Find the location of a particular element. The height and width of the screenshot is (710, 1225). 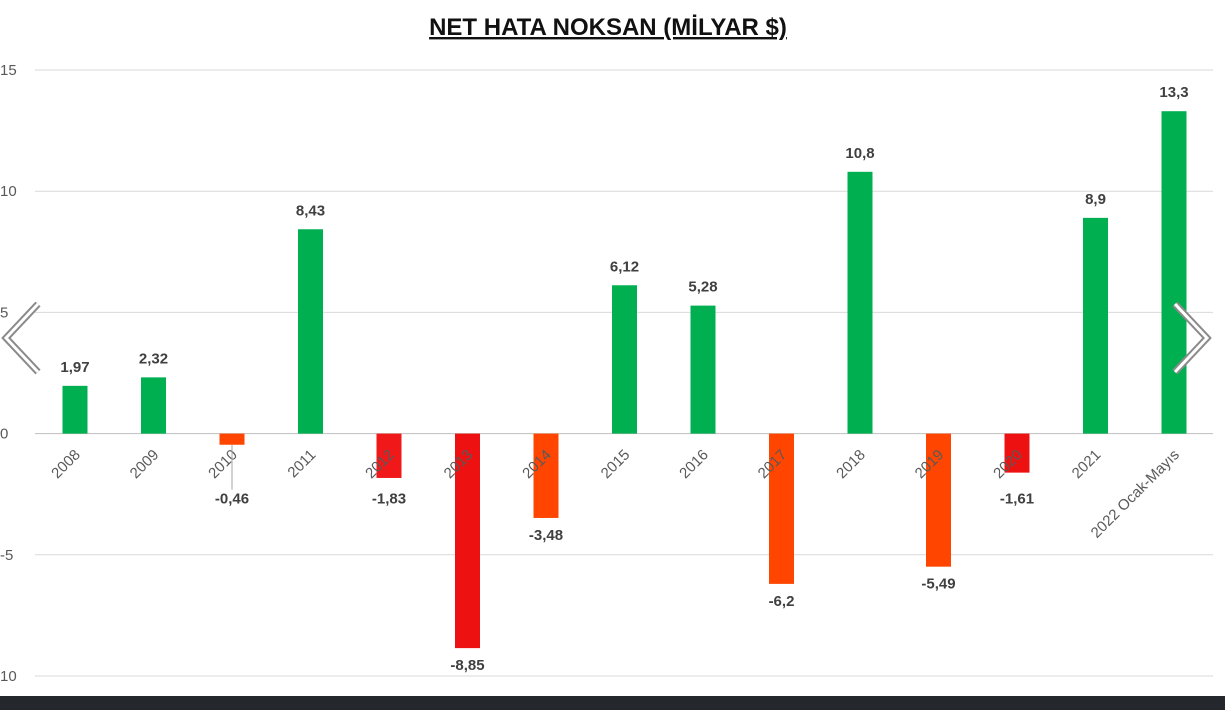

data-label: -1,61 is located at coordinates (1017, 499).